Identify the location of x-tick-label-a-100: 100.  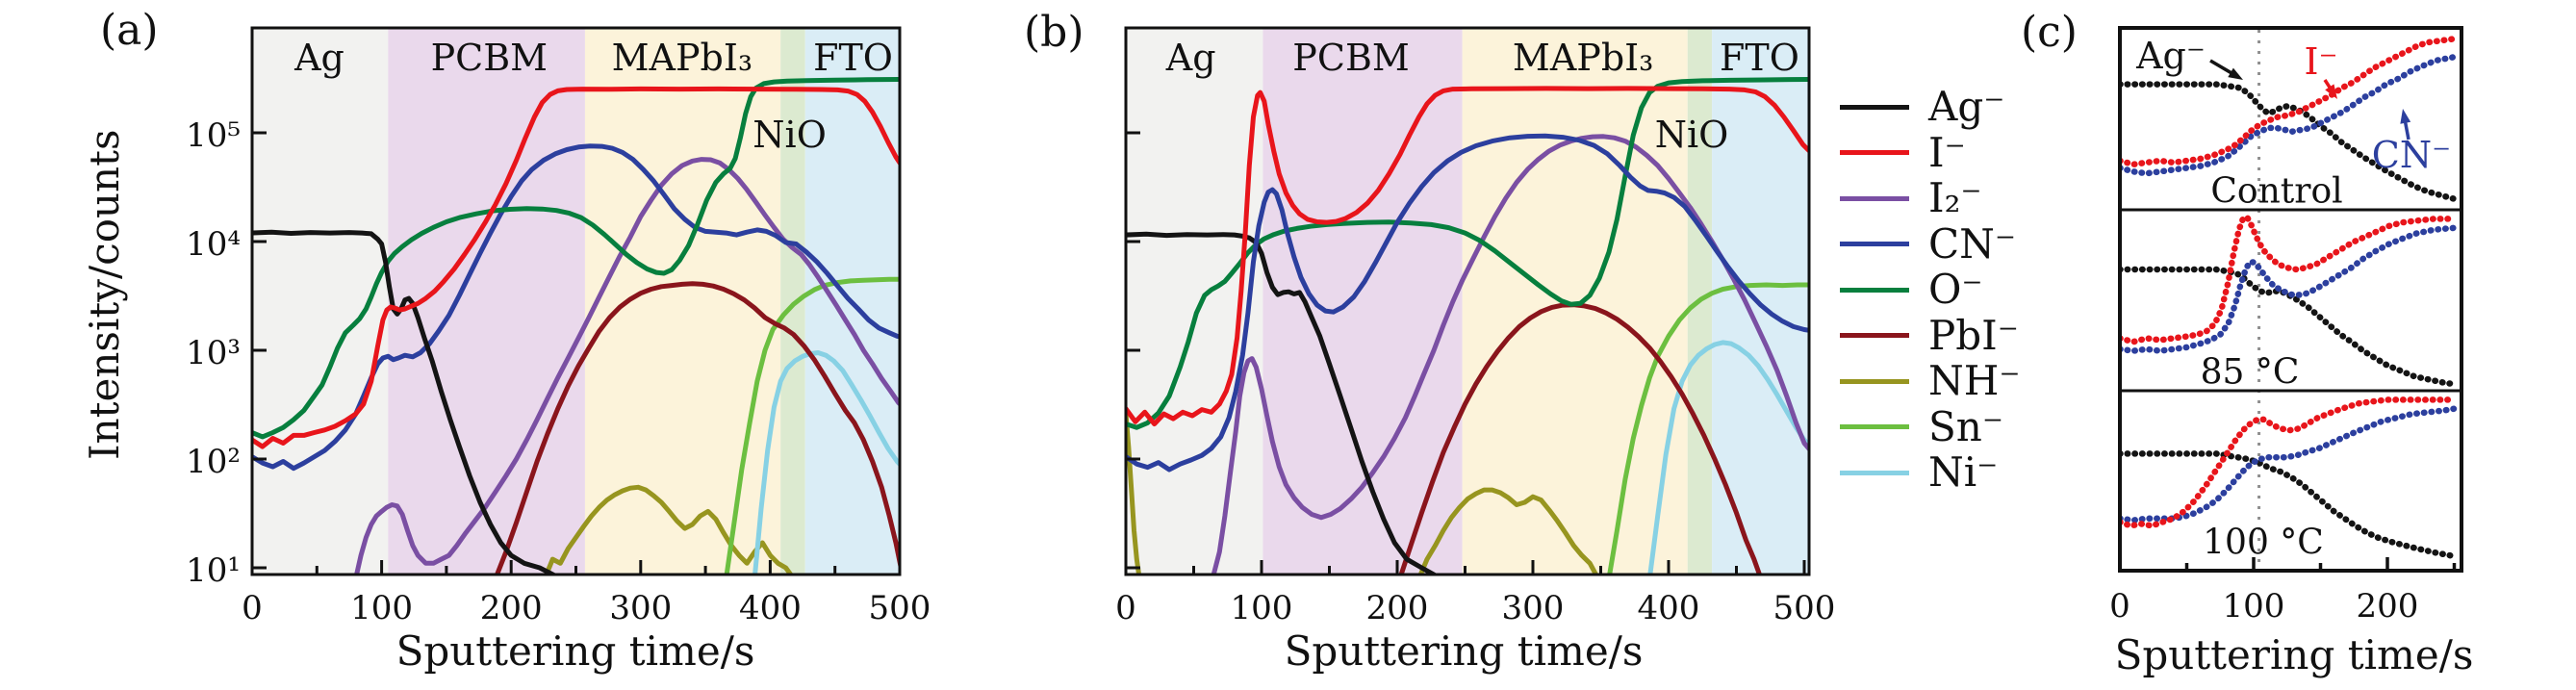
(382, 608).